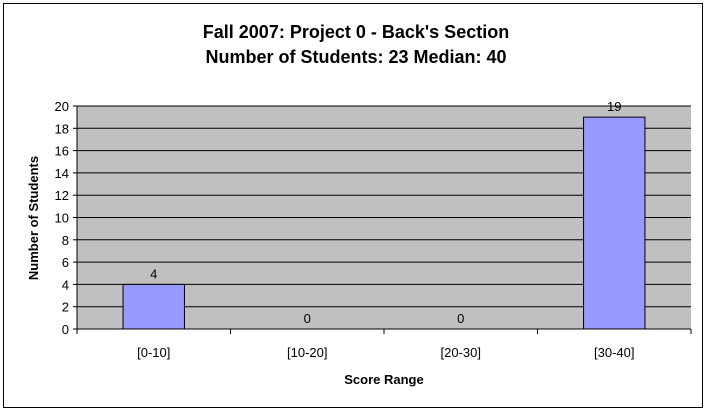 The image size is (709, 415). I want to click on x-axis-ticks: [0-10] [10-20] [20-30] [30-40], so click(384, 344).